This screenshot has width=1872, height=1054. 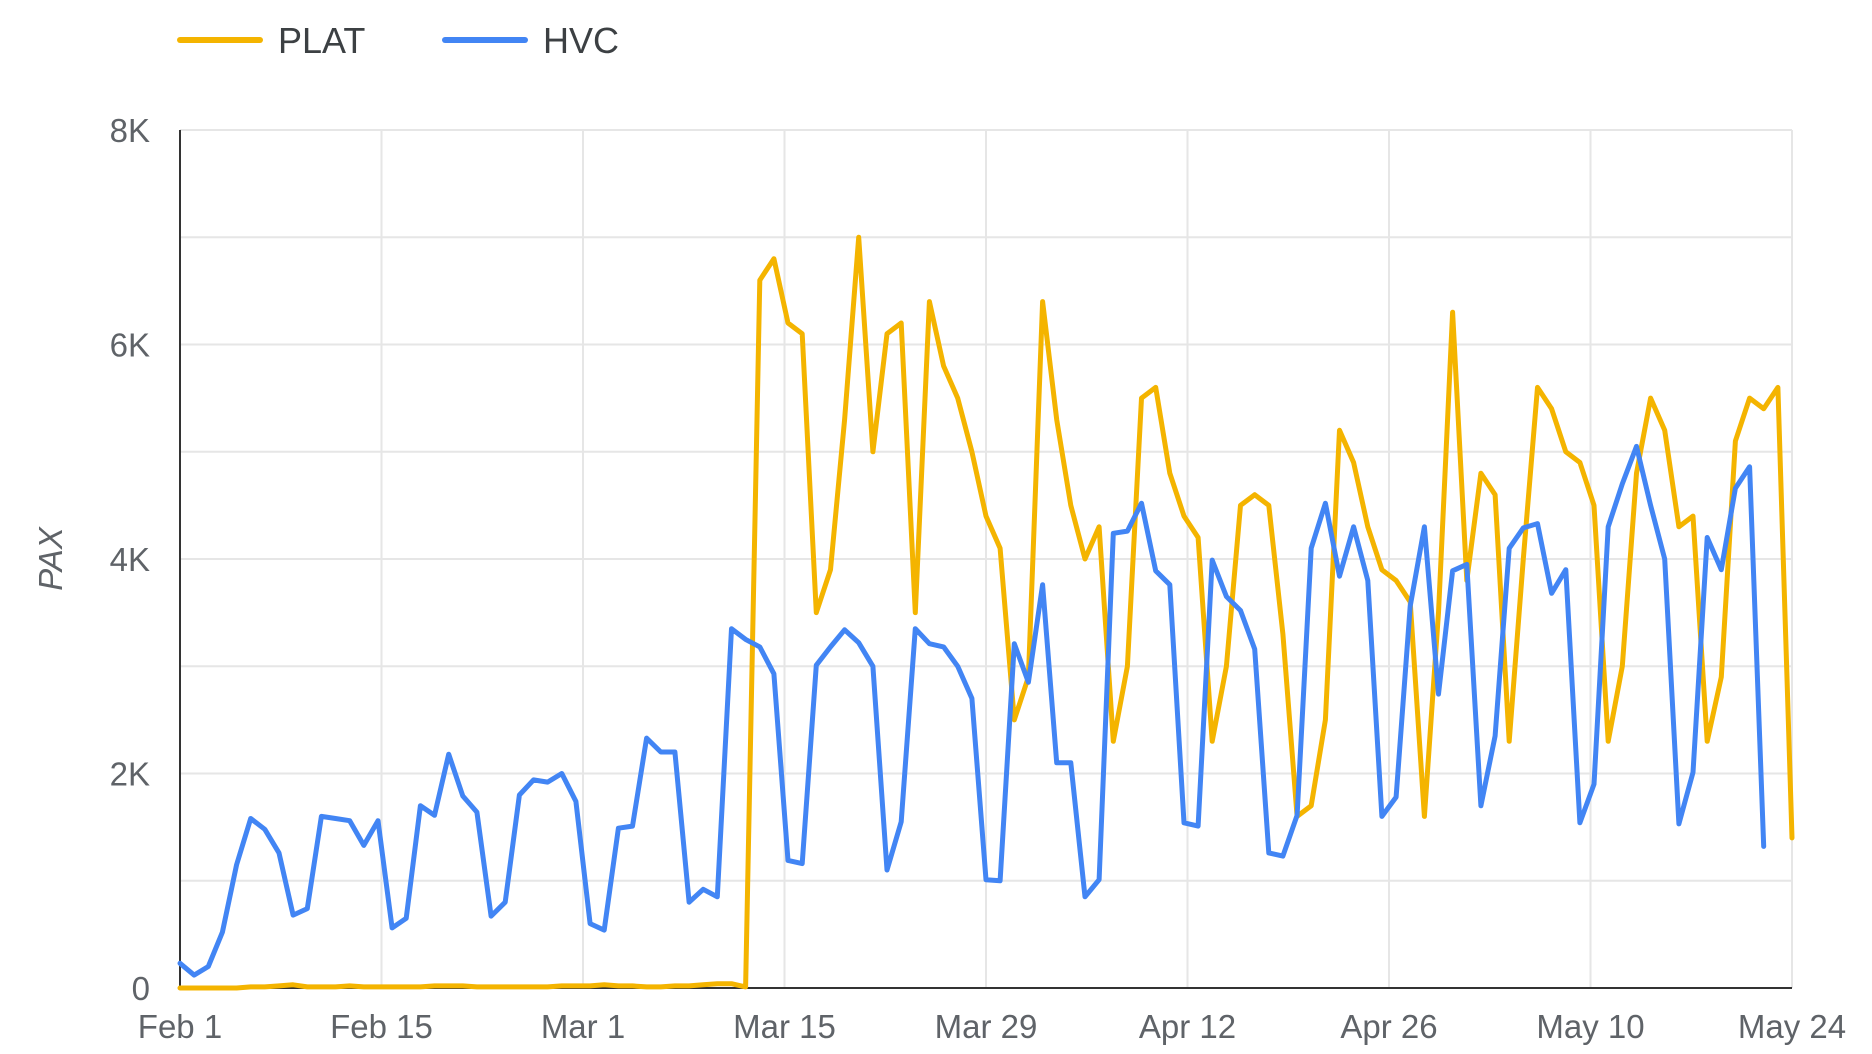 What do you see at coordinates (784, 1026) in the screenshot?
I see `x-tick-label: Mar 15` at bounding box center [784, 1026].